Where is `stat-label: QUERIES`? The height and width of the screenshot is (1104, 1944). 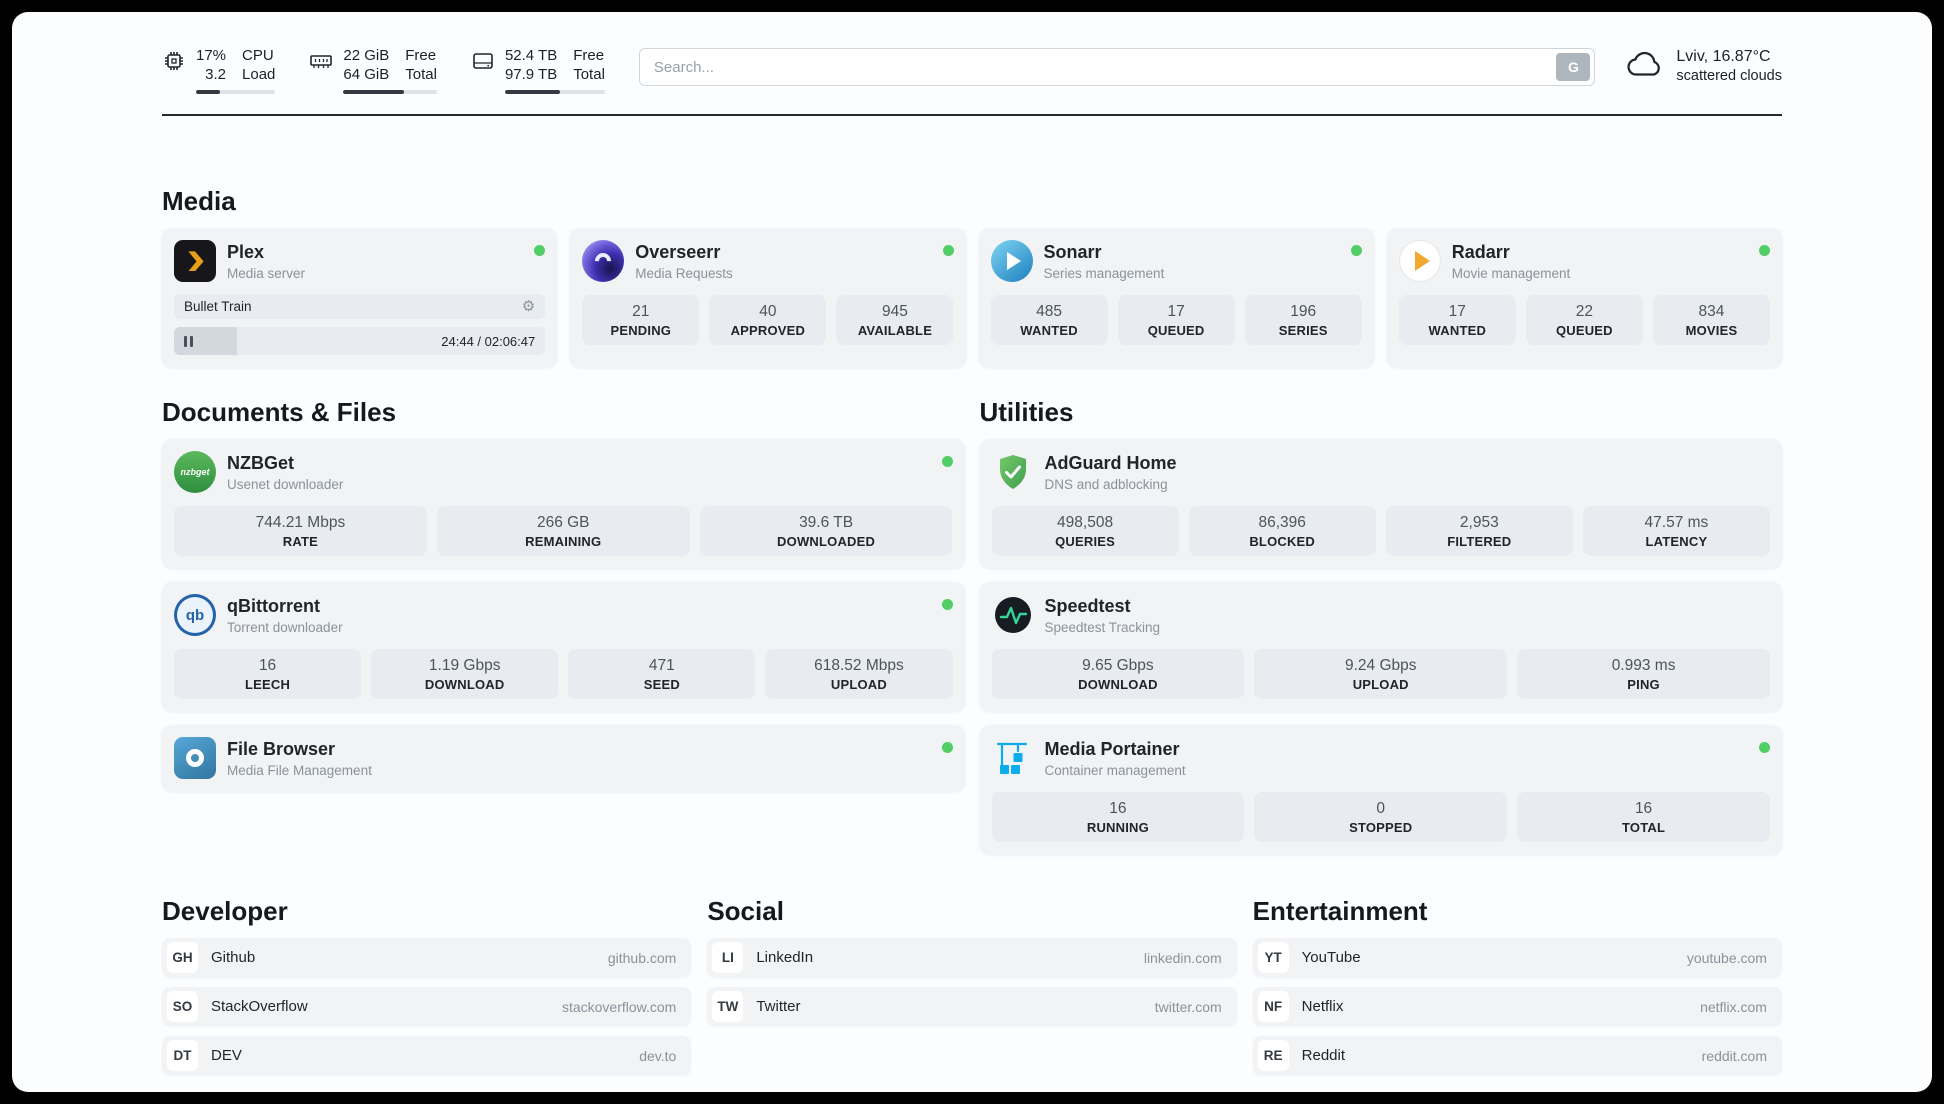
stat-label: QUERIES is located at coordinates (1085, 542).